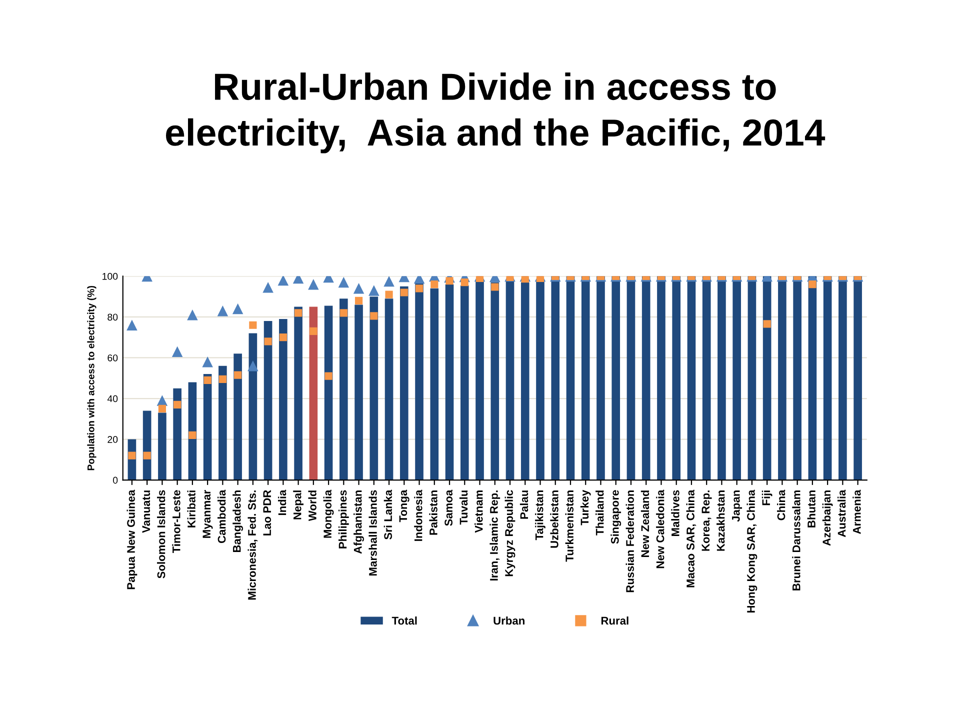 The width and height of the screenshot is (960, 723). What do you see at coordinates (238, 521) in the screenshot?
I see `x-tick-label: Bangladesh` at bounding box center [238, 521].